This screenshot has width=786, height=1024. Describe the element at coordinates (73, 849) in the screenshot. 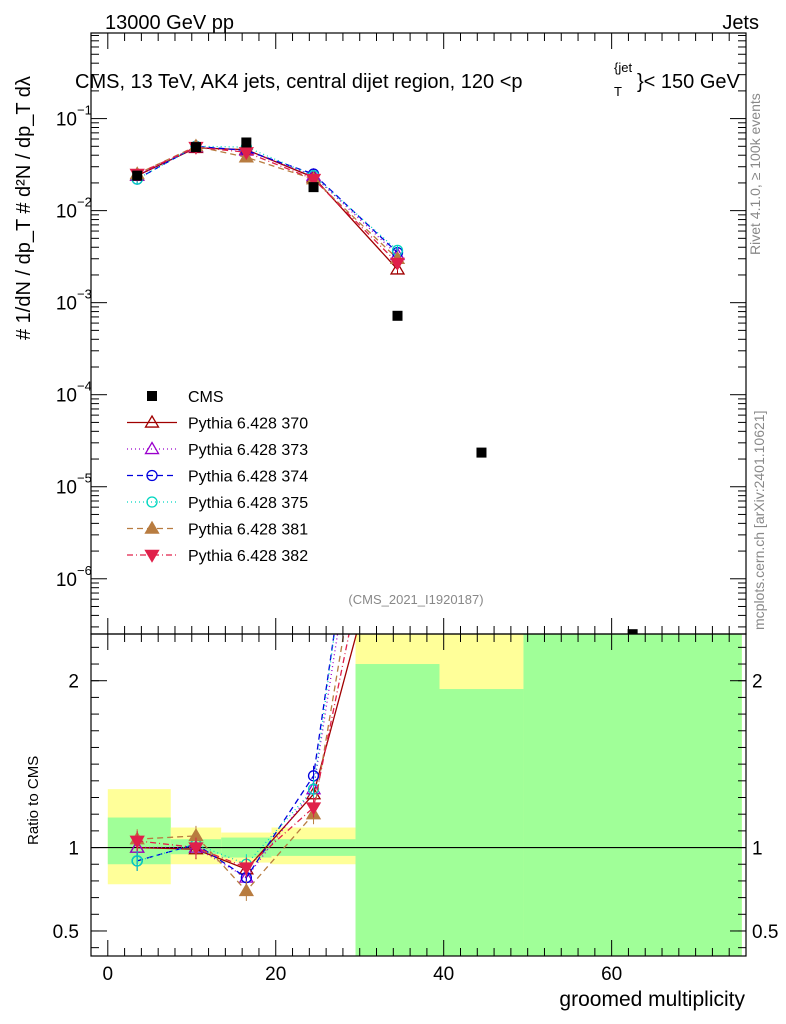

I see `ratio-ytick-label-left-1: 1` at that location.